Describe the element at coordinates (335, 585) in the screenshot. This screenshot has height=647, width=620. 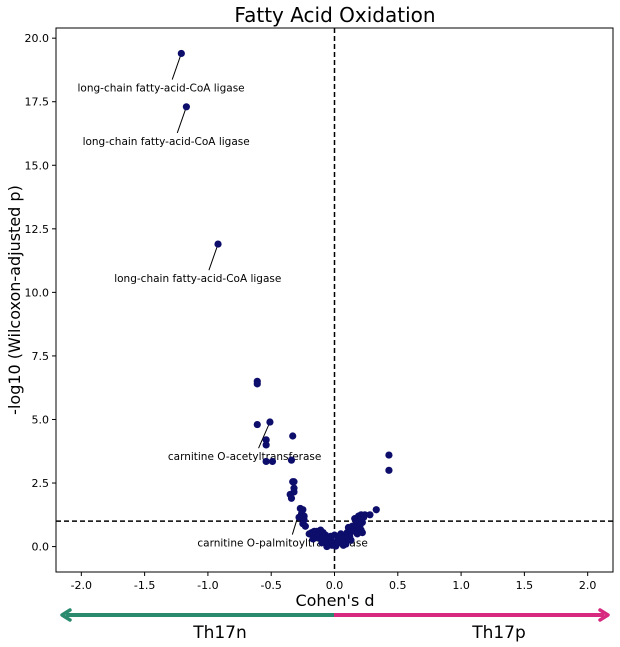
I see `x-tick-label: 0.0` at that location.